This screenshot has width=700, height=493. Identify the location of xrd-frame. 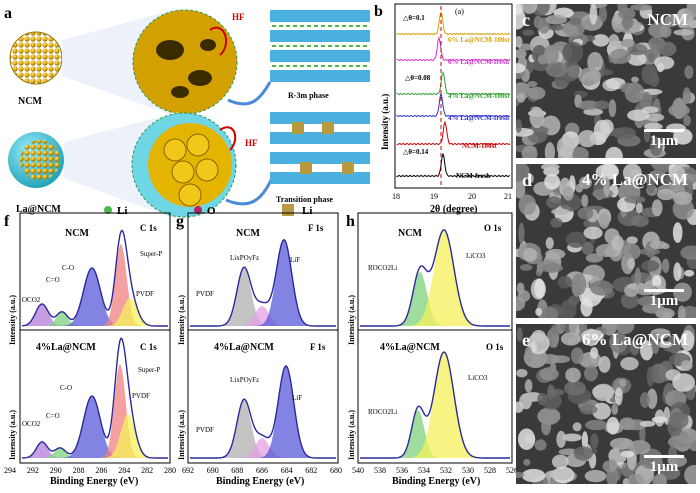
(453, 96).